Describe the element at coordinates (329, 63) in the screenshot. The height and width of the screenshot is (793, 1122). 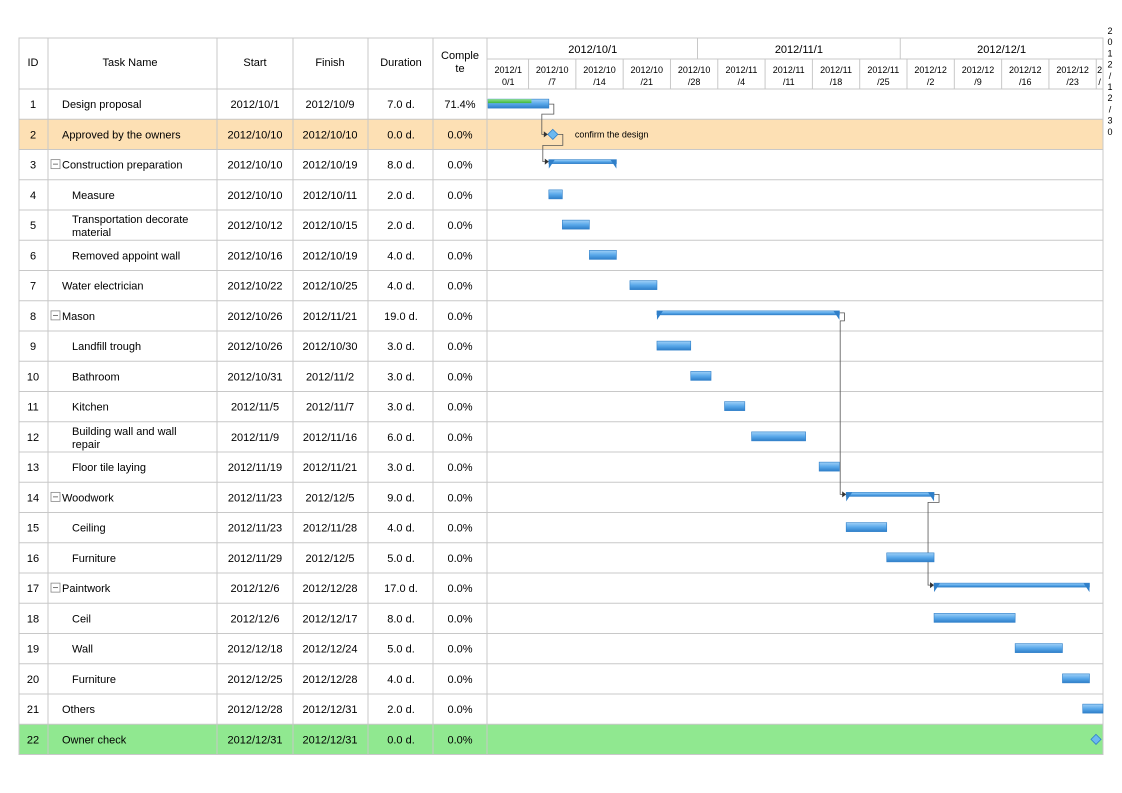
I see `header-finish: Finish` at that location.